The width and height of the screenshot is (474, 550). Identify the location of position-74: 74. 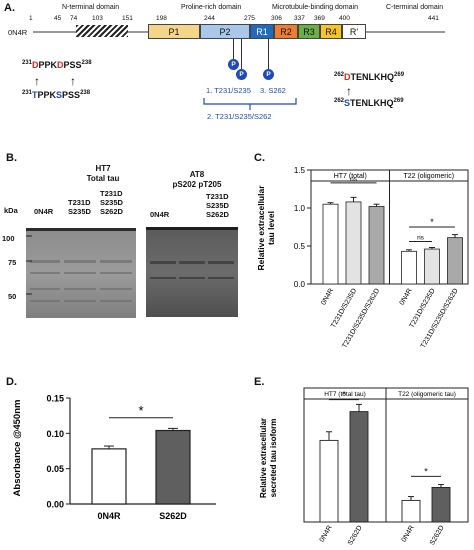
(74, 18).